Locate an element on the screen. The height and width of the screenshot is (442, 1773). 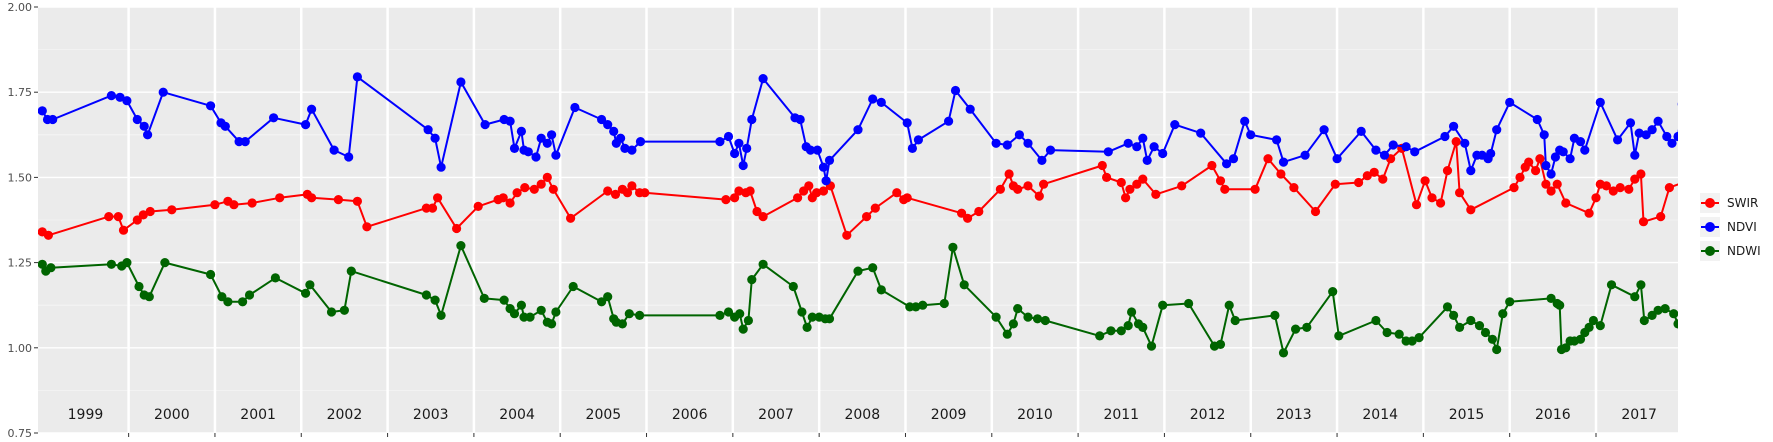
y-tick-label: 2.00 is located at coordinates (20, 7).